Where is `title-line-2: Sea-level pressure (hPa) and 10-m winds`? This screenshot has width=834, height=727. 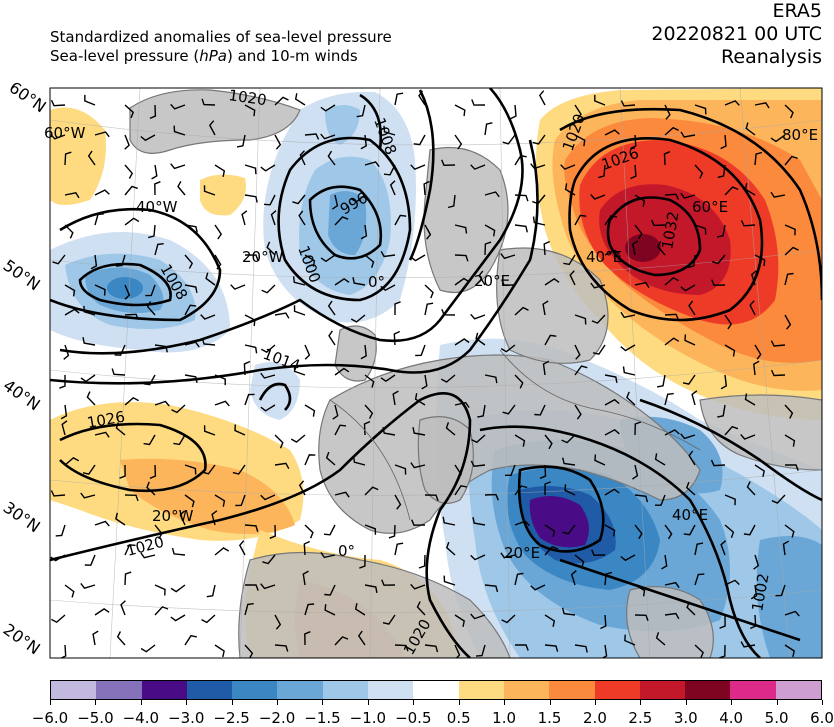 title-line-2: Sea-level pressure (hPa) and 10-m winds is located at coordinates (221, 56).